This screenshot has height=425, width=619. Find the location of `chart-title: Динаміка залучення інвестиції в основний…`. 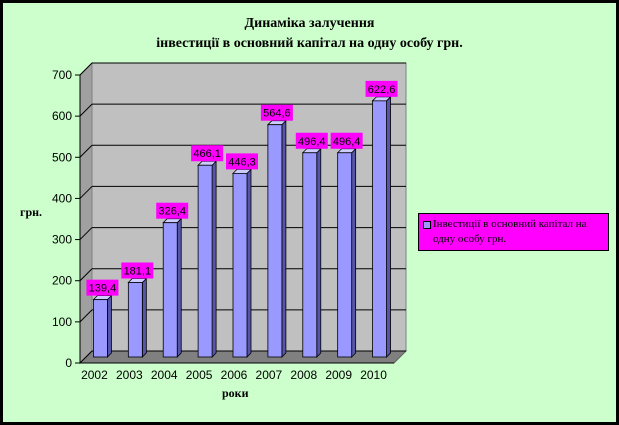

chart-title: Динаміка залучення інвестиції в основний… is located at coordinates (309, 34).